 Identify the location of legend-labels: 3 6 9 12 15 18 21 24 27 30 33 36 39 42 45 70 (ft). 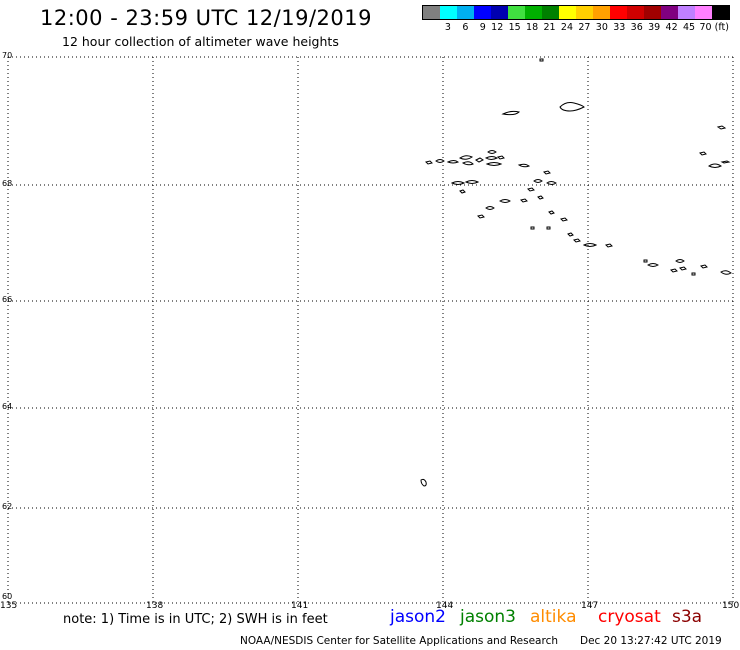
(576, 27).